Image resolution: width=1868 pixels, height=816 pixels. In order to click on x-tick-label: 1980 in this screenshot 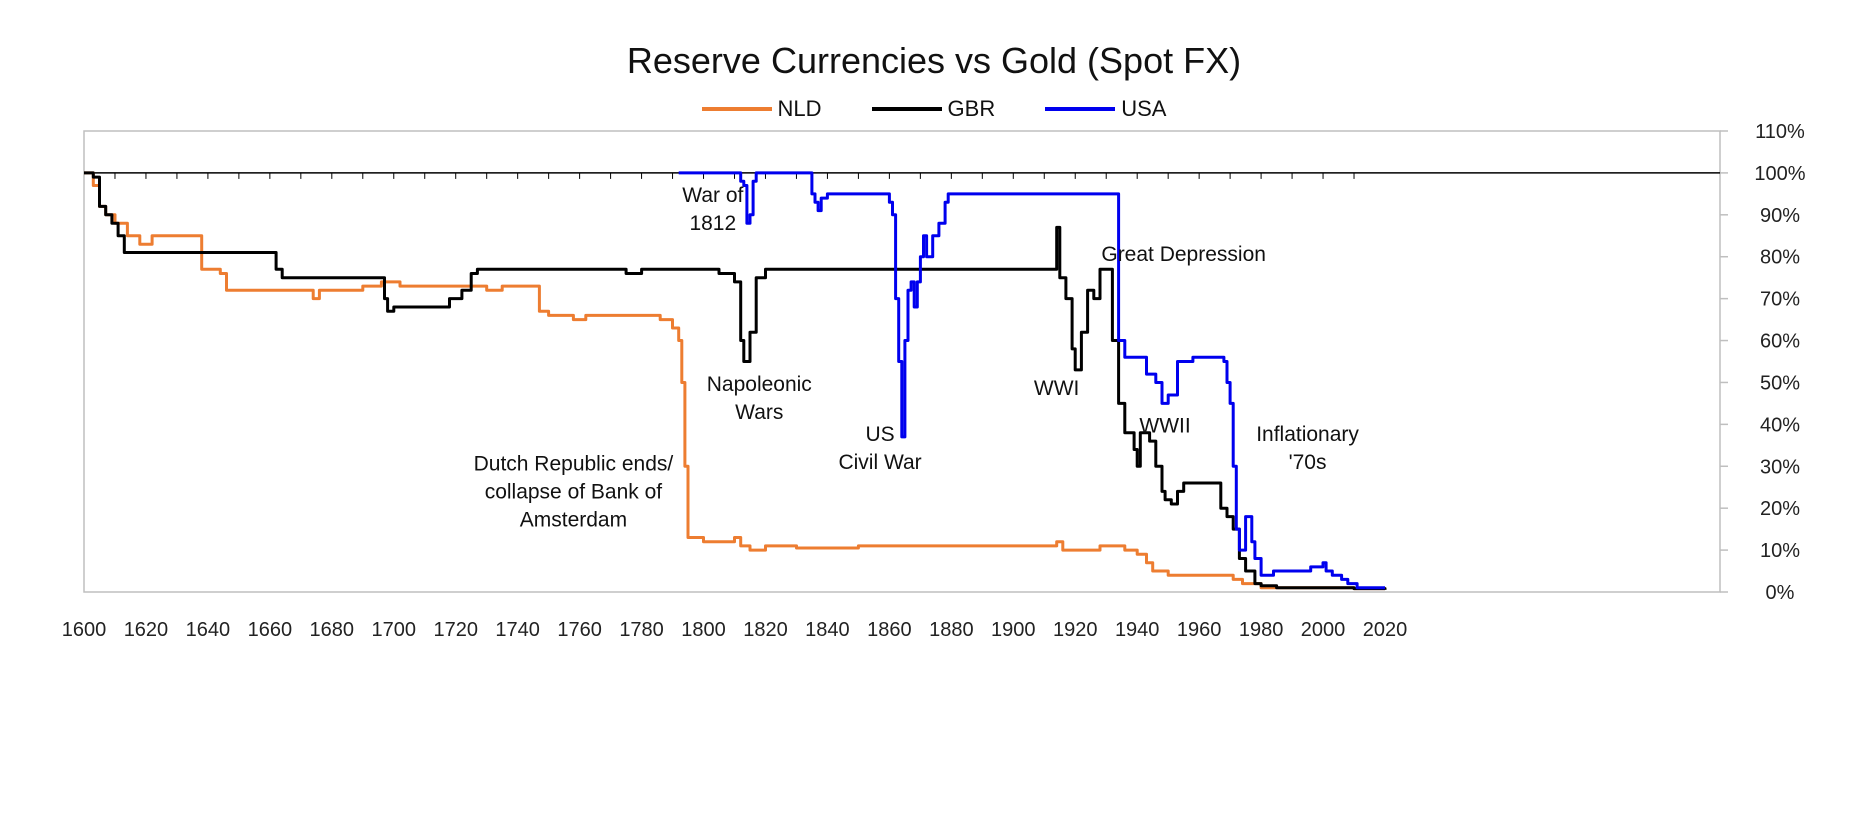, I will do `click(1261, 630)`.